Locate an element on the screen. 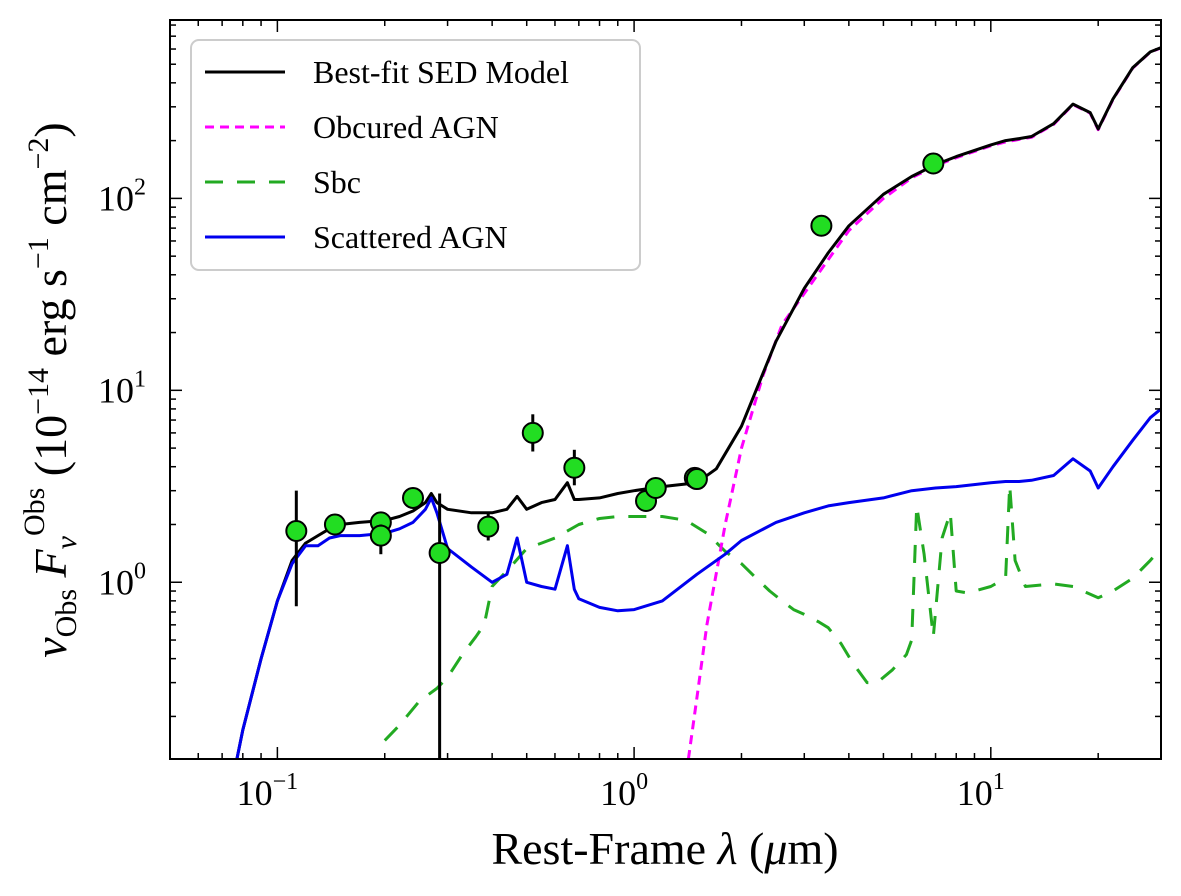 The height and width of the screenshot is (896, 1181). legend-label: Scattered AGN is located at coordinates (410, 237).